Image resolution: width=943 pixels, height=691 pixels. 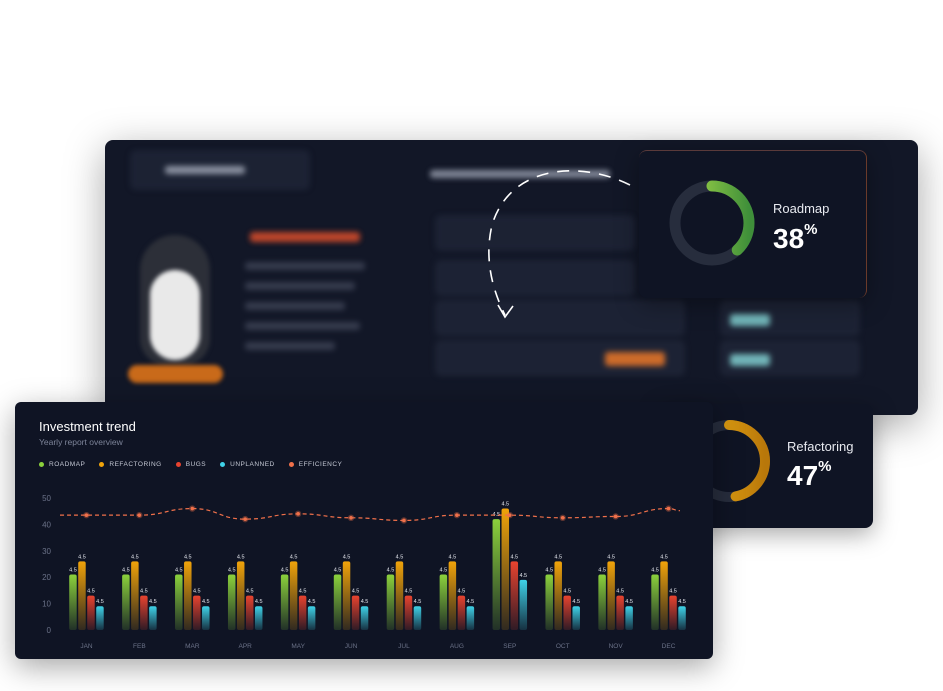 I want to click on legend-item: BUGS, so click(x=190, y=464).